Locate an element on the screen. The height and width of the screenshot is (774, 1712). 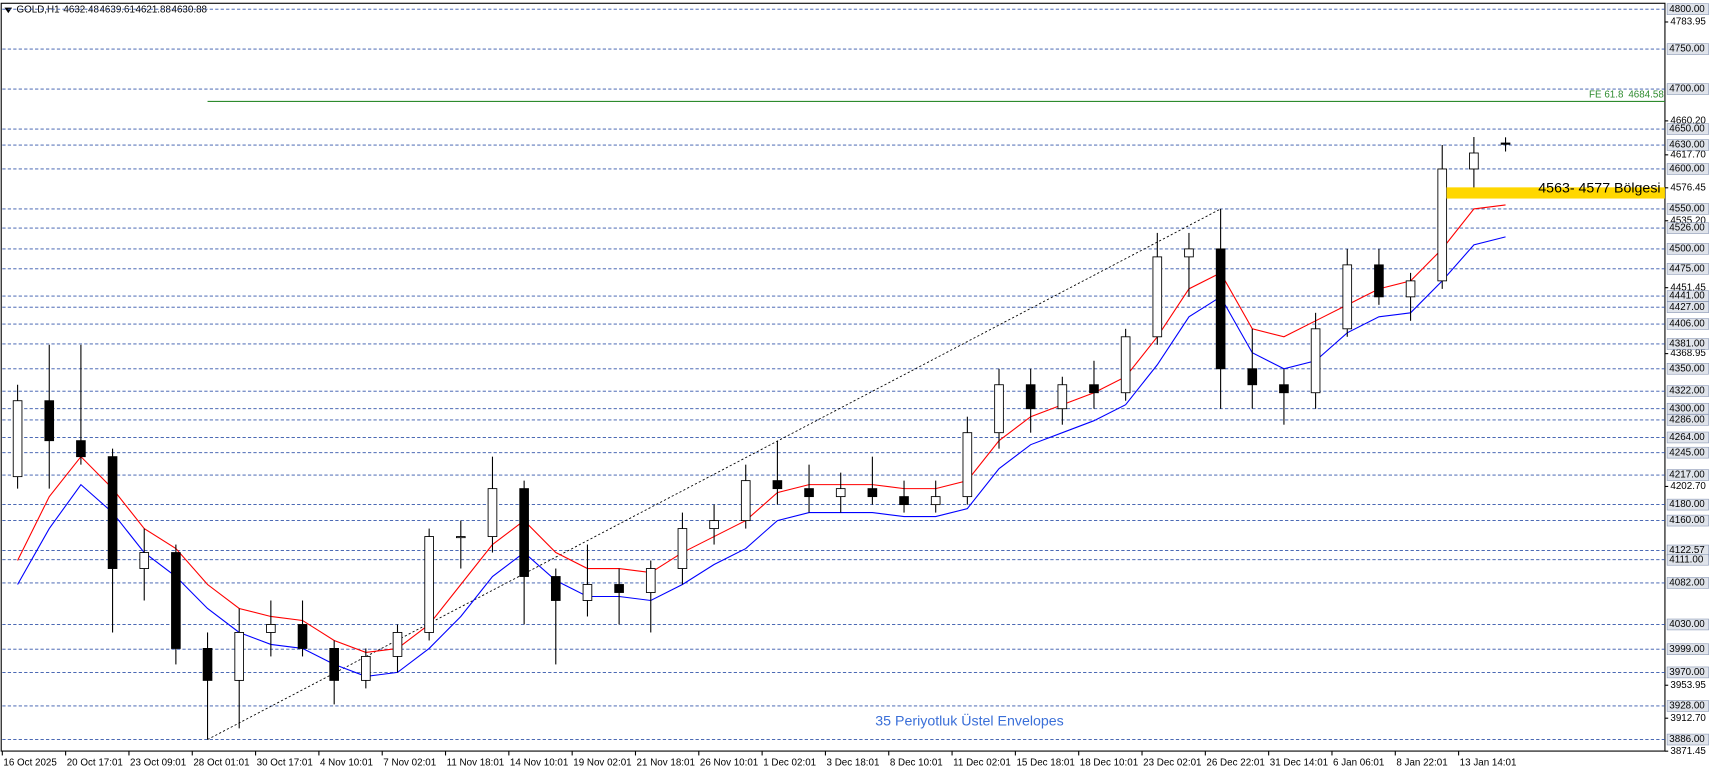
y-tick-label: 3871.45 is located at coordinates (1688, 751).